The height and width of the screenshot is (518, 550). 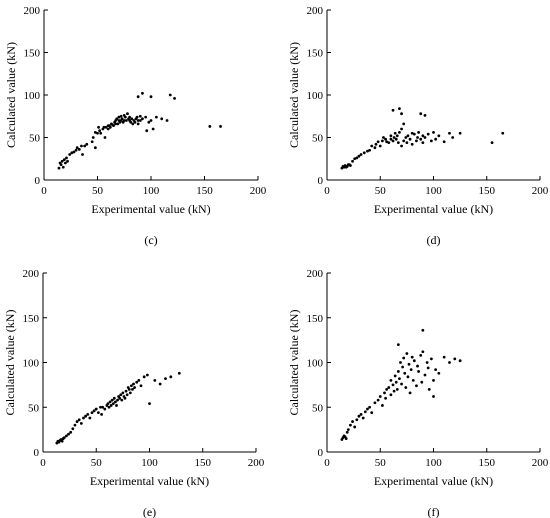 What do you see at coordinates (32, 54) in the screenshot?
I see `y-tick-label: 150` at bounding box center [32, 54].